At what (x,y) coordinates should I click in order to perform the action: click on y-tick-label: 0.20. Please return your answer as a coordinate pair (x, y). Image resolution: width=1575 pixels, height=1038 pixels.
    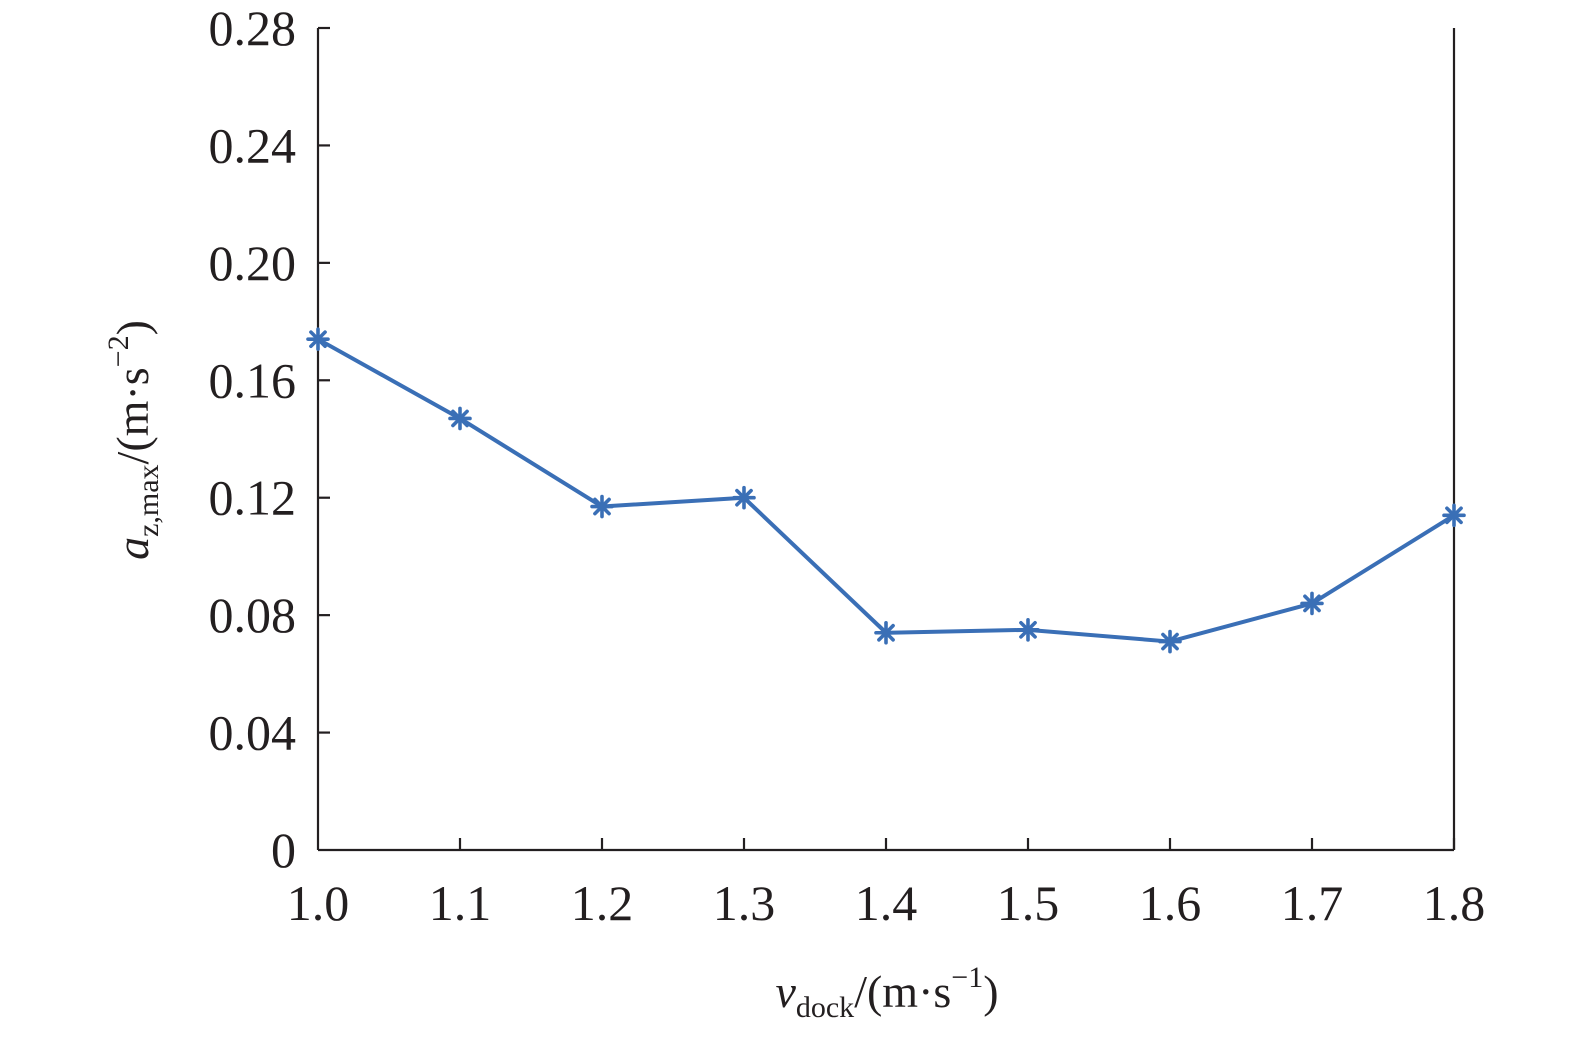
    Looking at the image, I should click on (253, 263).